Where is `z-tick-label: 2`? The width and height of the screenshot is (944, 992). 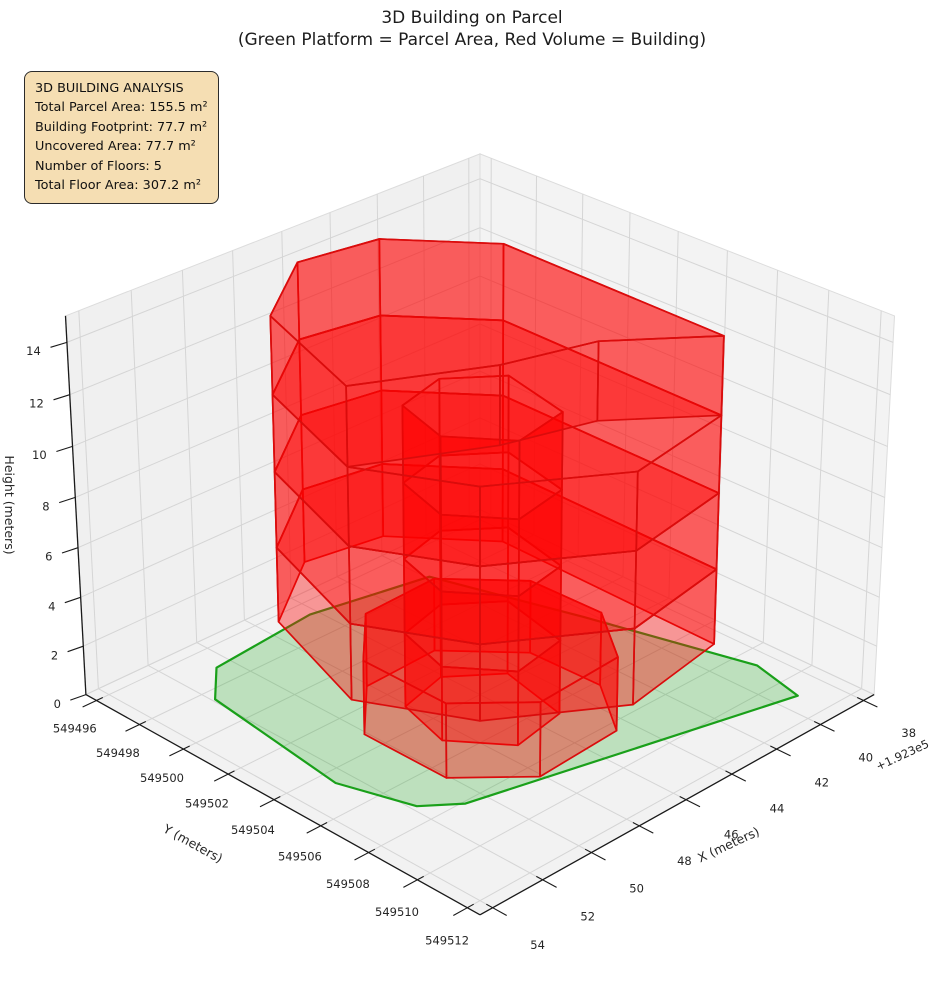
z-tick-label: 2 is located at coordinates (54, 656).